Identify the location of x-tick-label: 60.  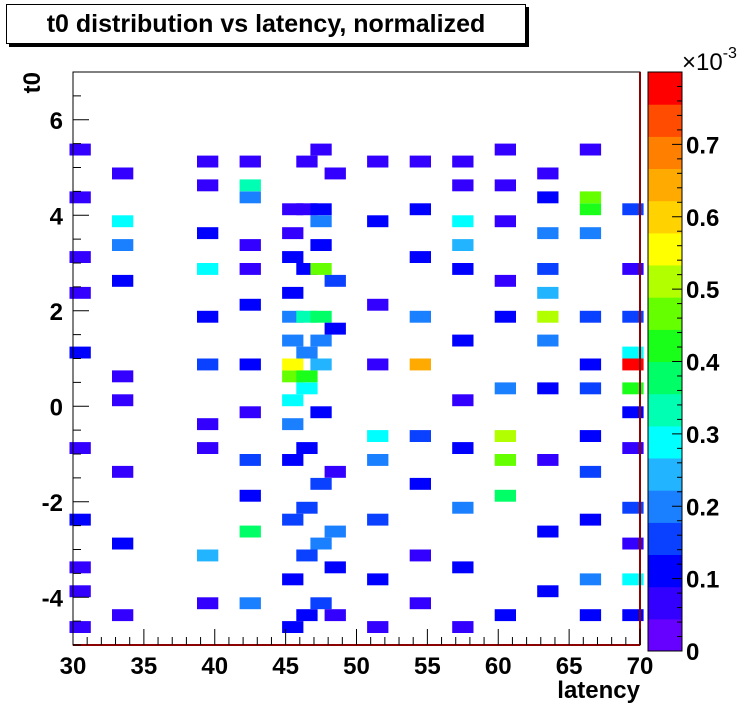
(498, 666).